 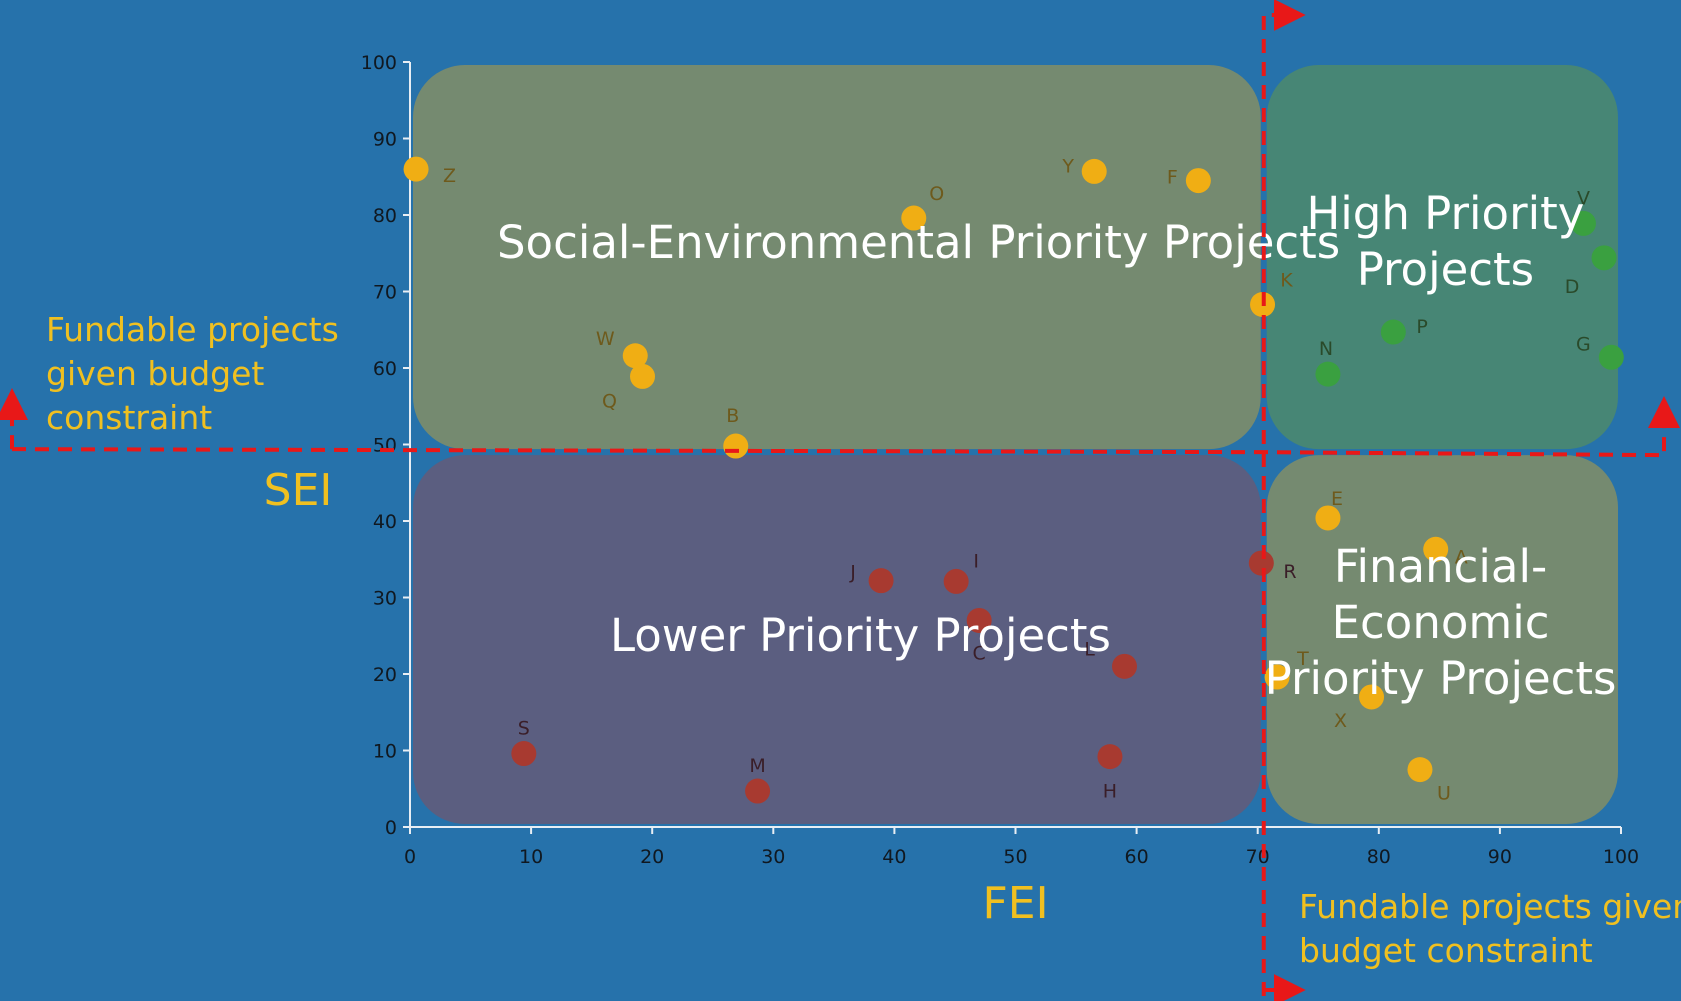 What do you see at coordinates (385, 293) in the screenshot?
I see `y-tick-label-70: 70` at bounding box center [385, 293].